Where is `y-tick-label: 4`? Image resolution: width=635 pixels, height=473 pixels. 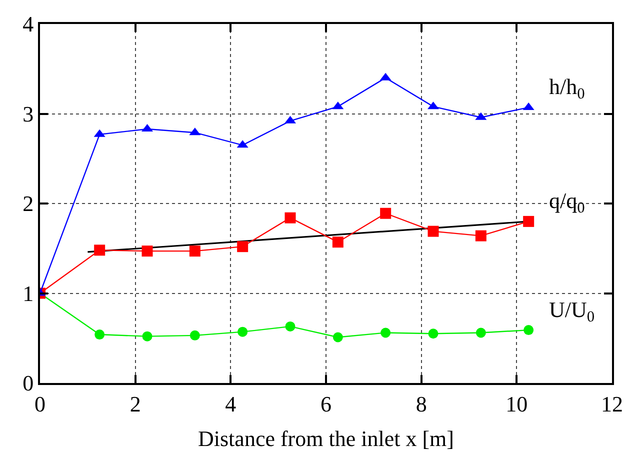 y-tick-label: 4 is located at coordinates (28, 24).